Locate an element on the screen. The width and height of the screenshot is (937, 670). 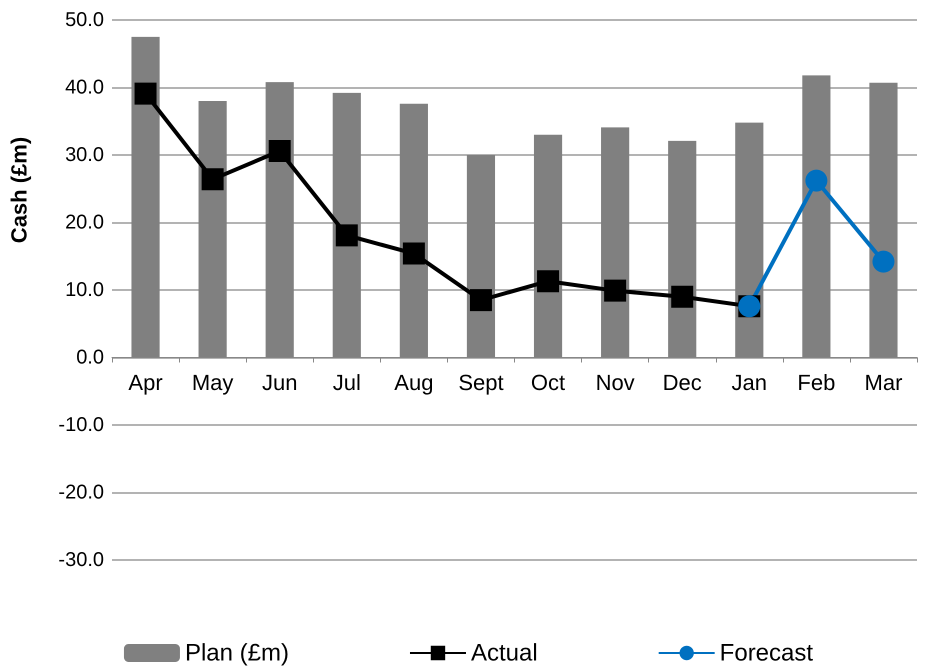
x-tick-label: Jun is located at coordinates (280, 382).